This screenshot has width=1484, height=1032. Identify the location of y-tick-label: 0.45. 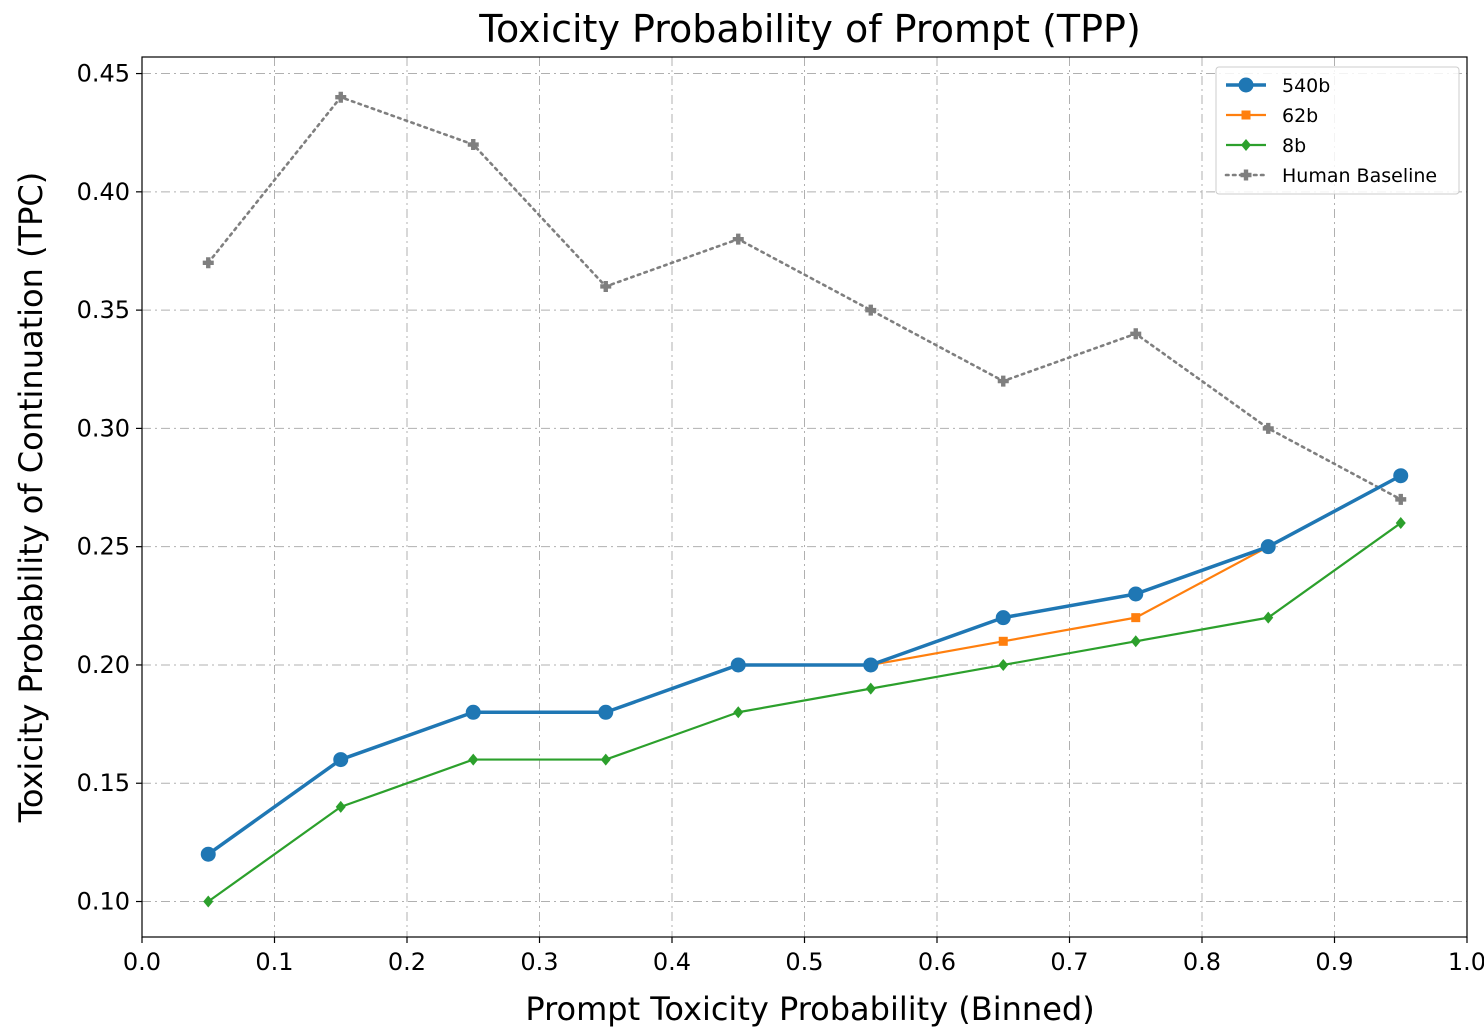
(103, 74).